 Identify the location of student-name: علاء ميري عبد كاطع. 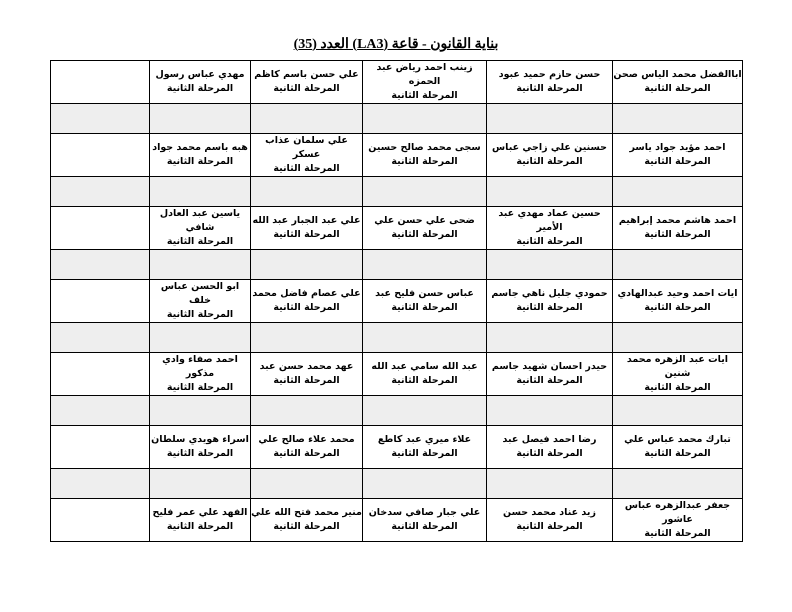
(424, 439).